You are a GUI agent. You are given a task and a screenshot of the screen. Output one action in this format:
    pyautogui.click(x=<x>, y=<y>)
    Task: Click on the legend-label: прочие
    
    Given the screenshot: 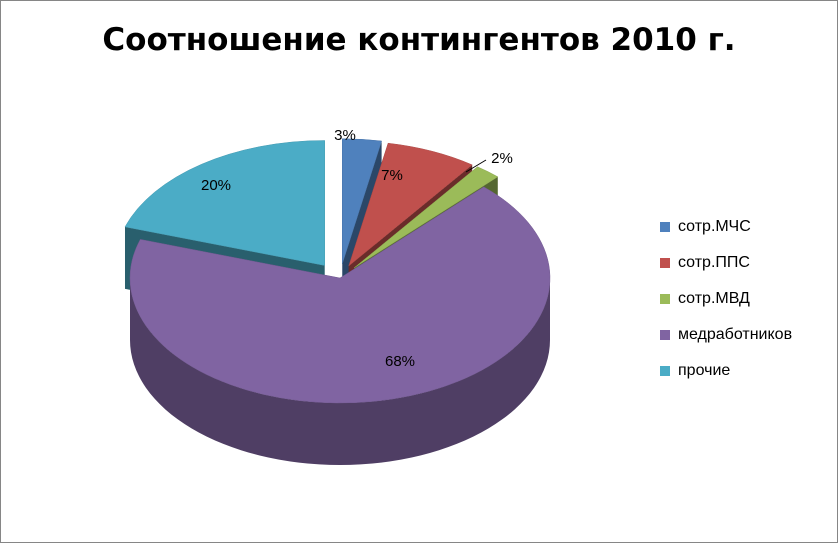 What is the action you would take?
    pyautogui.click(x=704, y=370)
    